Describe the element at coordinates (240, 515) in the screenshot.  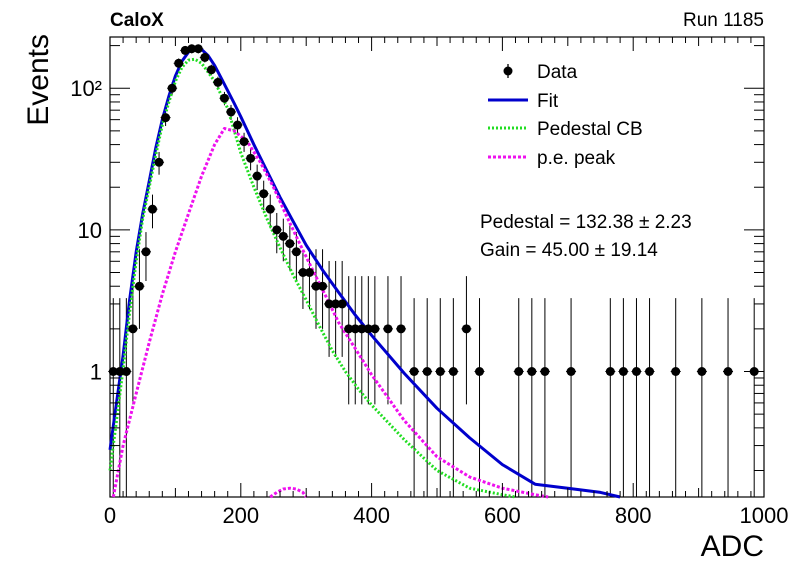
I see `x-tick-label: 200` at that location.